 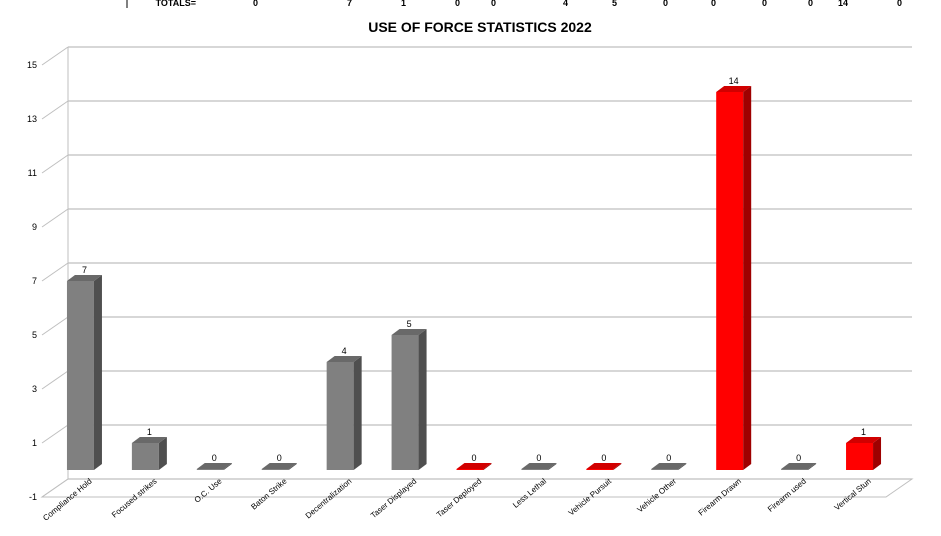 What do you see at coordinates (349, 4) in the screenshot?
I see `totals-value: 7` at bounding box center [349, 4].